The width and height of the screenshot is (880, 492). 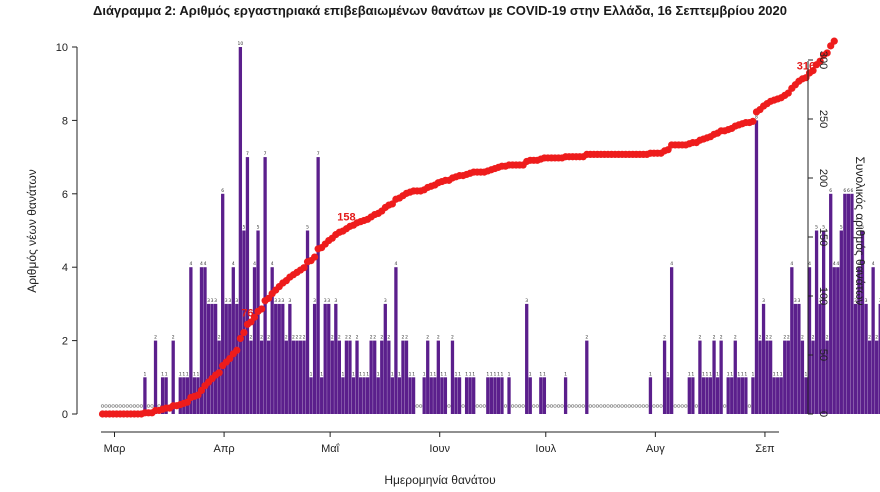 I want to click on x-tick-label: Αυγ, so click(x=655, y=449).